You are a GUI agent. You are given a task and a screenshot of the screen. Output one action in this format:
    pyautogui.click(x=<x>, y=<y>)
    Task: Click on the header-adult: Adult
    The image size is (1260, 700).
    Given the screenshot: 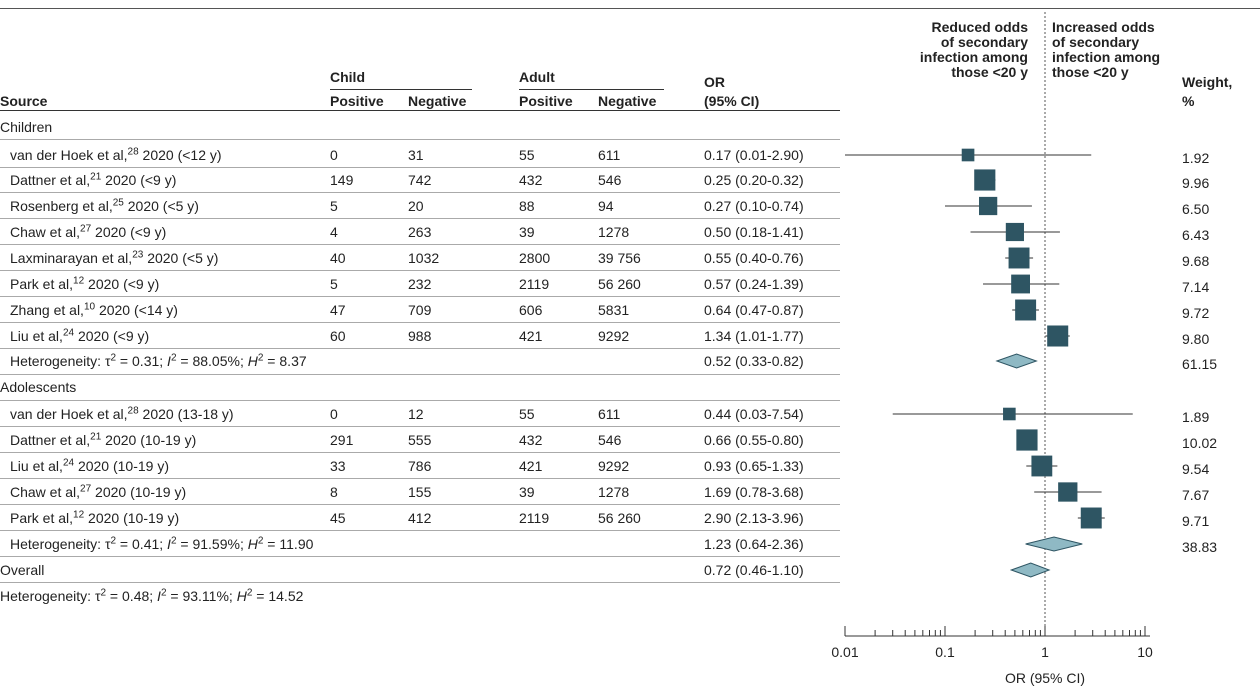 What is the action you would take?
    pyautogui.click(x=537, y=77)
    